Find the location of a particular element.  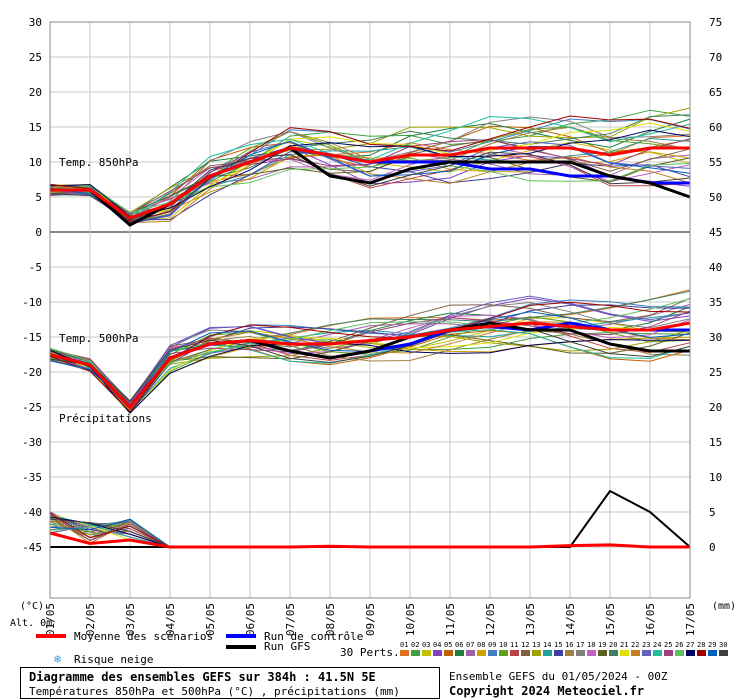

copyright: Copyright 2024 Meteociel.fr is located at coordinates (547, 691).